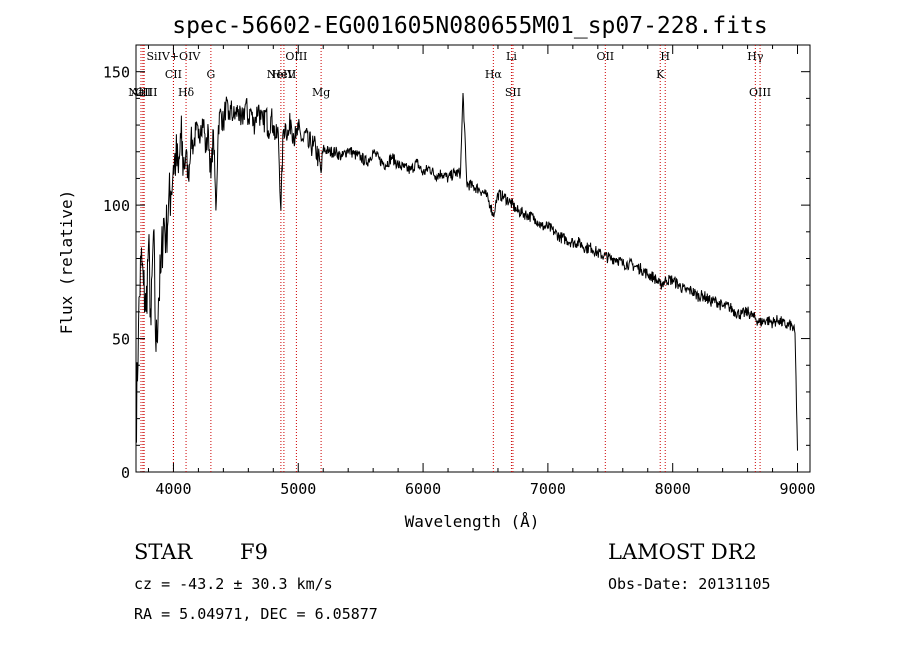 This screenshot has height=649, width=900. What do you see at coordinates (121, 340) in the screenshot?
I see `y-tick-label: 50` at bounding box center [121, 340].